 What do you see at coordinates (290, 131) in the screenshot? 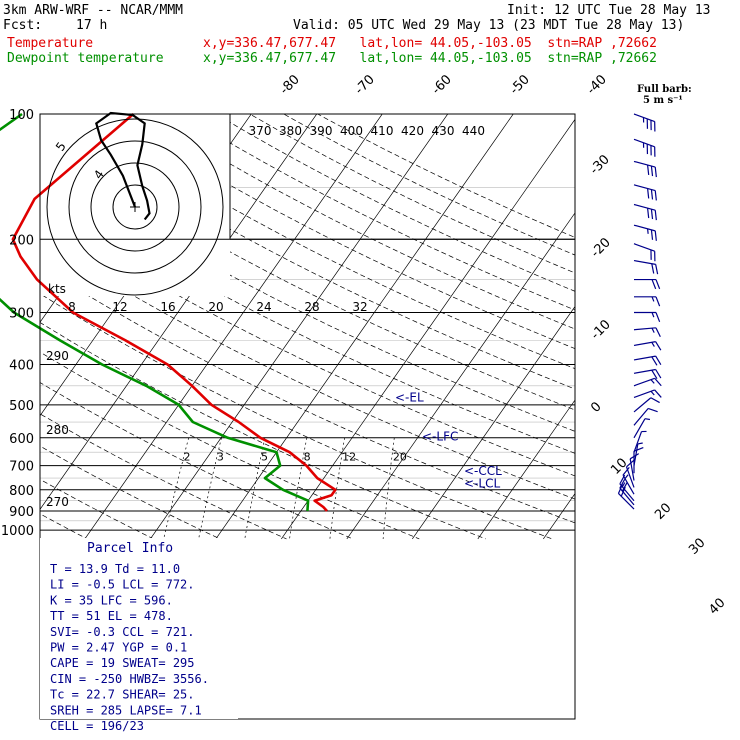
I see `theta-label: 380` at bounding box center [290, 131].